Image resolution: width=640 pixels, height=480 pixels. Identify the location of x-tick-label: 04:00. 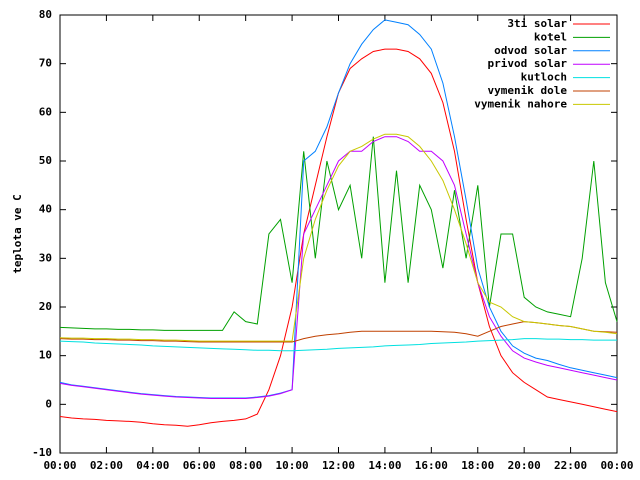
(152, 465).